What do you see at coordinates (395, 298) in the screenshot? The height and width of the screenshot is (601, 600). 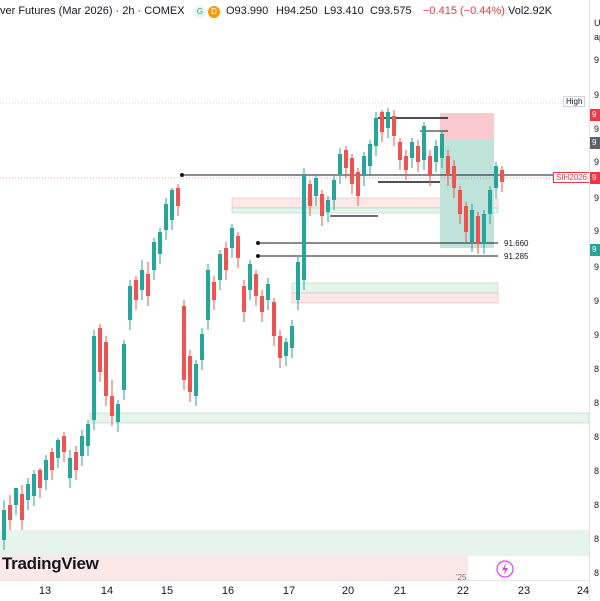 I see `supply-zone` at bounding box center [395, 298].